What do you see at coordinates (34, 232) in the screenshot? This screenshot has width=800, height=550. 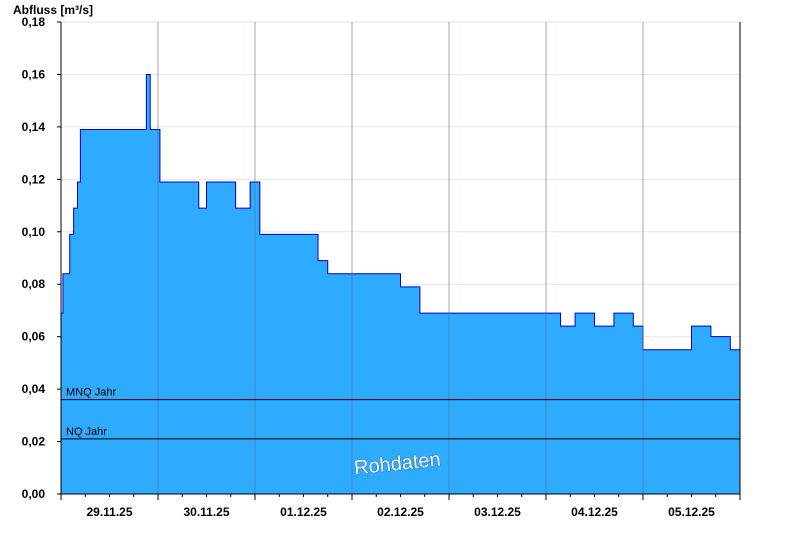 I see `y-tick-label: 0,10` at bounding box center [34, 232].